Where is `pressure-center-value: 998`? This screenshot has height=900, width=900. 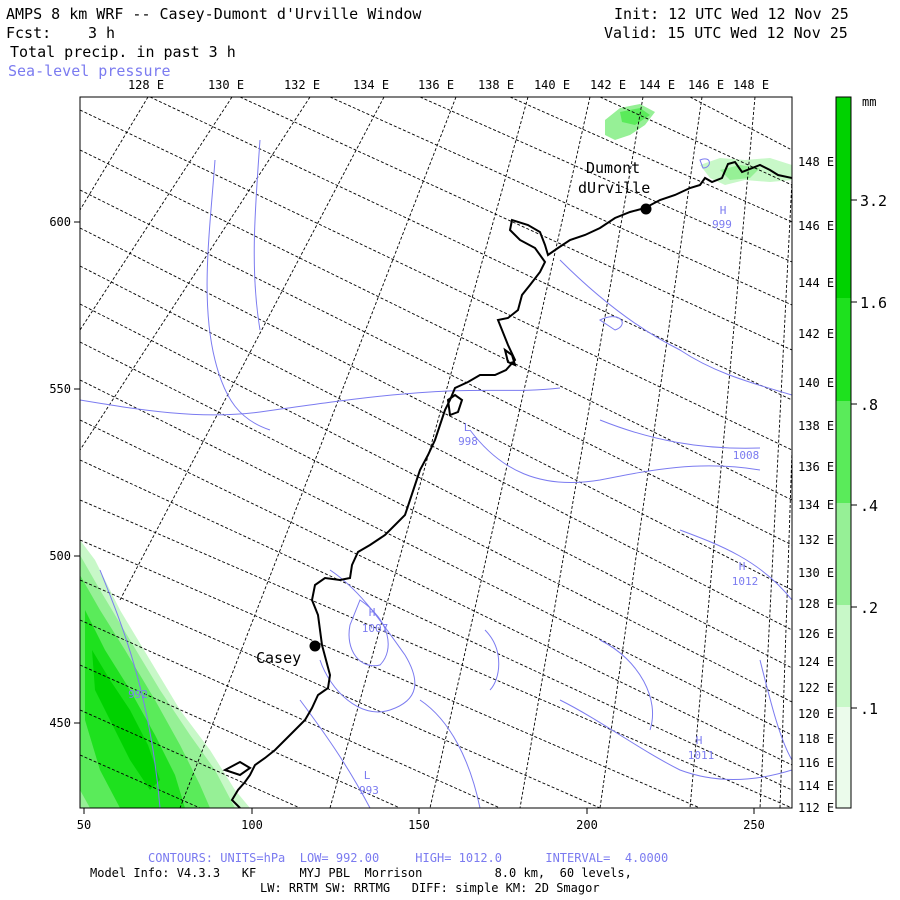 pressure-center-value: 998 is located at coordinates (468, 441).